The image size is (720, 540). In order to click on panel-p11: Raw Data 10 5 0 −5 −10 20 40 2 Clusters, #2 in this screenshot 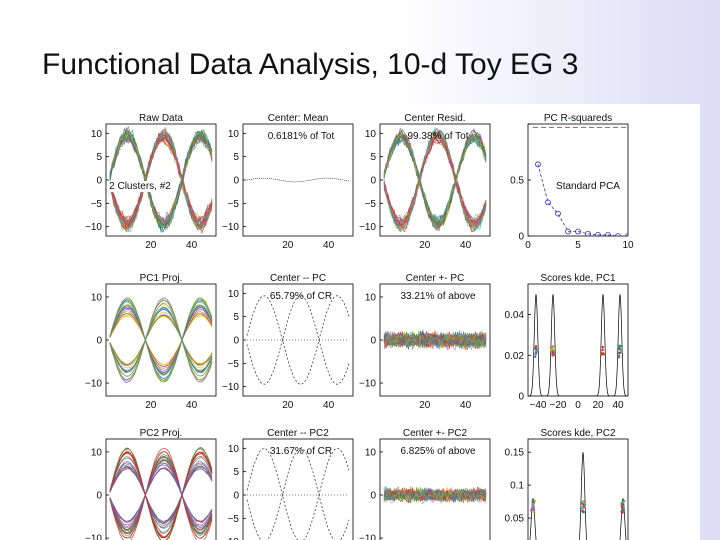, I will do `click(151, 182)`.